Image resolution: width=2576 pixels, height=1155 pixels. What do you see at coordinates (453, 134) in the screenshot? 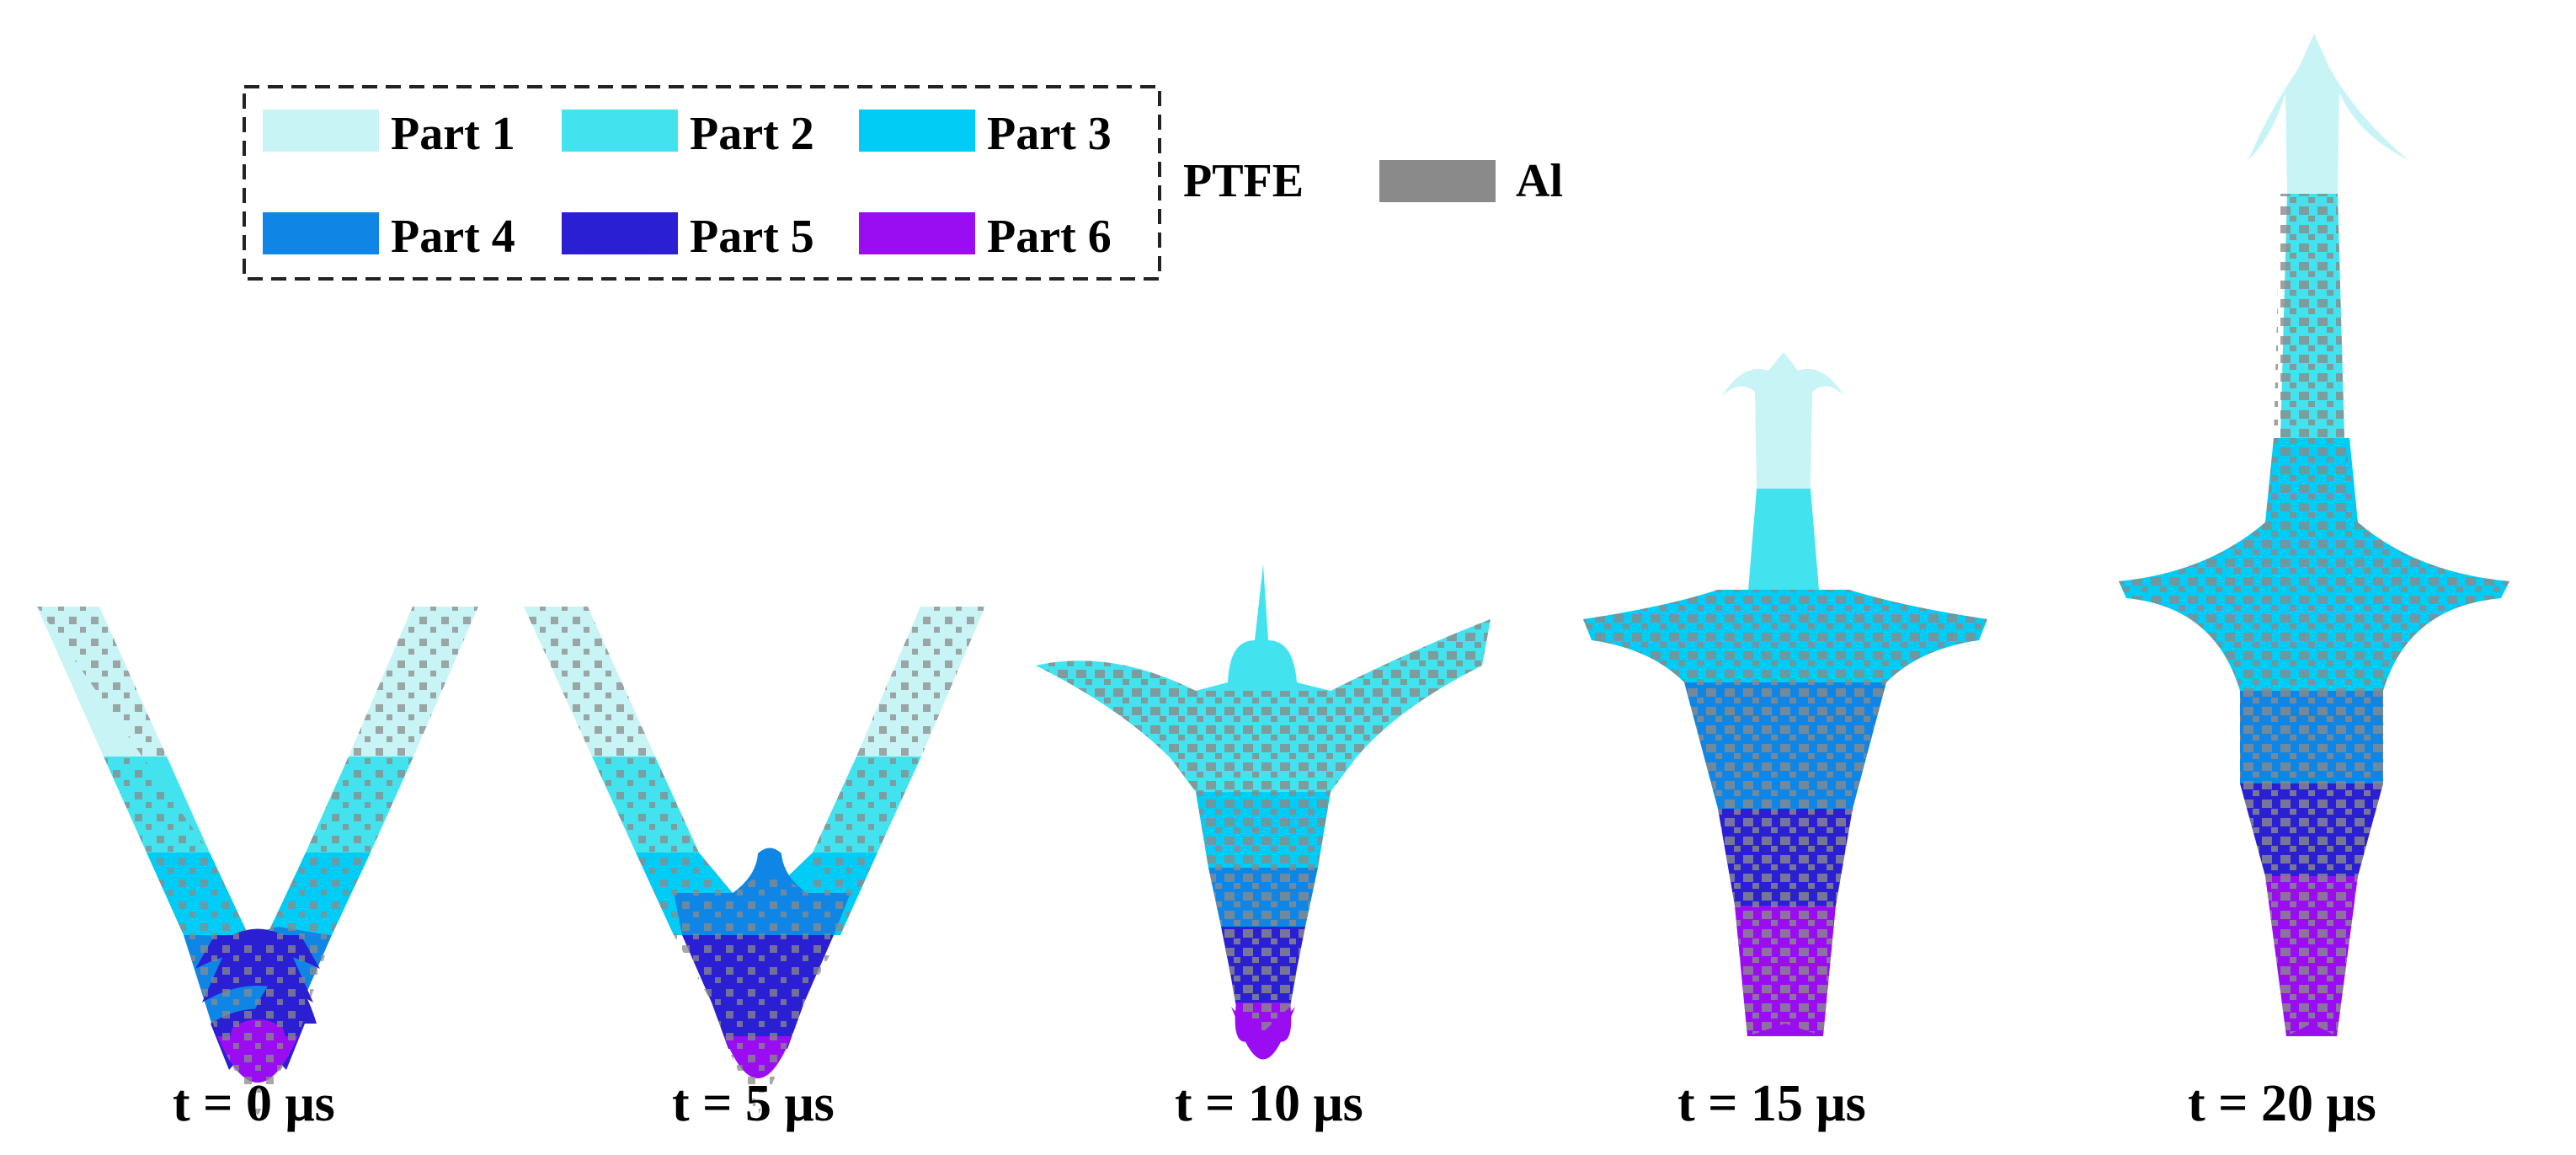
I see `legend-label-part-1: Part 1` at bounding box center [453, 134].